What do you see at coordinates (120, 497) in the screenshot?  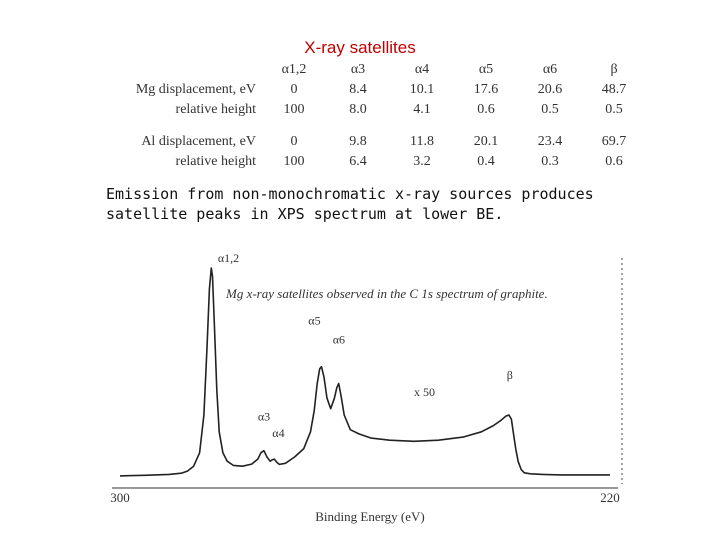 I see `x-tick-label: 300` at bounding box center [120, 497].